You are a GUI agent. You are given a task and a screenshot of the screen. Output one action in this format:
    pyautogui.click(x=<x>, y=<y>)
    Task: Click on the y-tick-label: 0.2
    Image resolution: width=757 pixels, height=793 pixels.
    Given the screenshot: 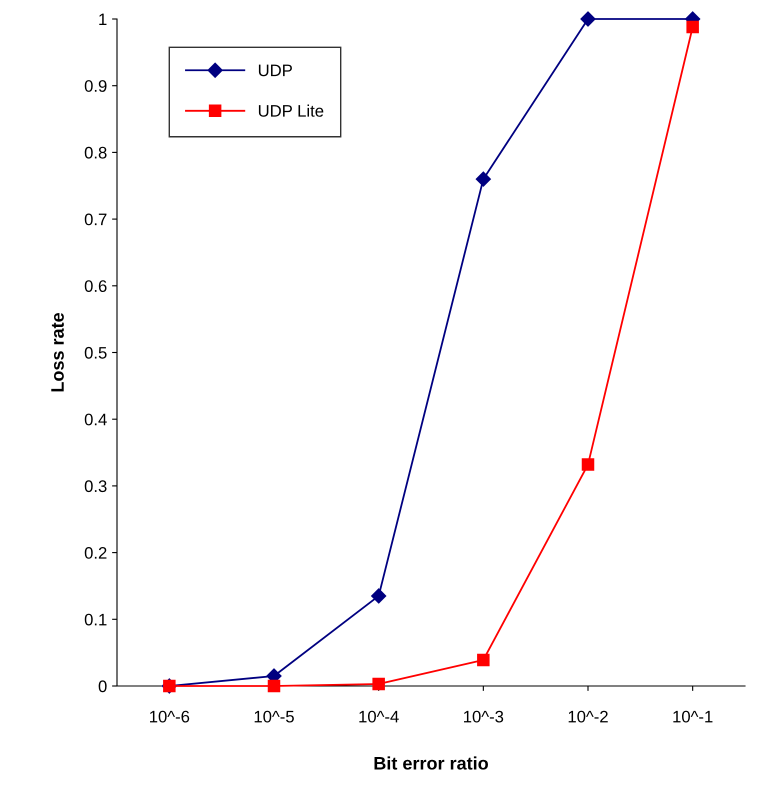 What is the action you would take?
    pyautogui.click(x=95, y=553)
    